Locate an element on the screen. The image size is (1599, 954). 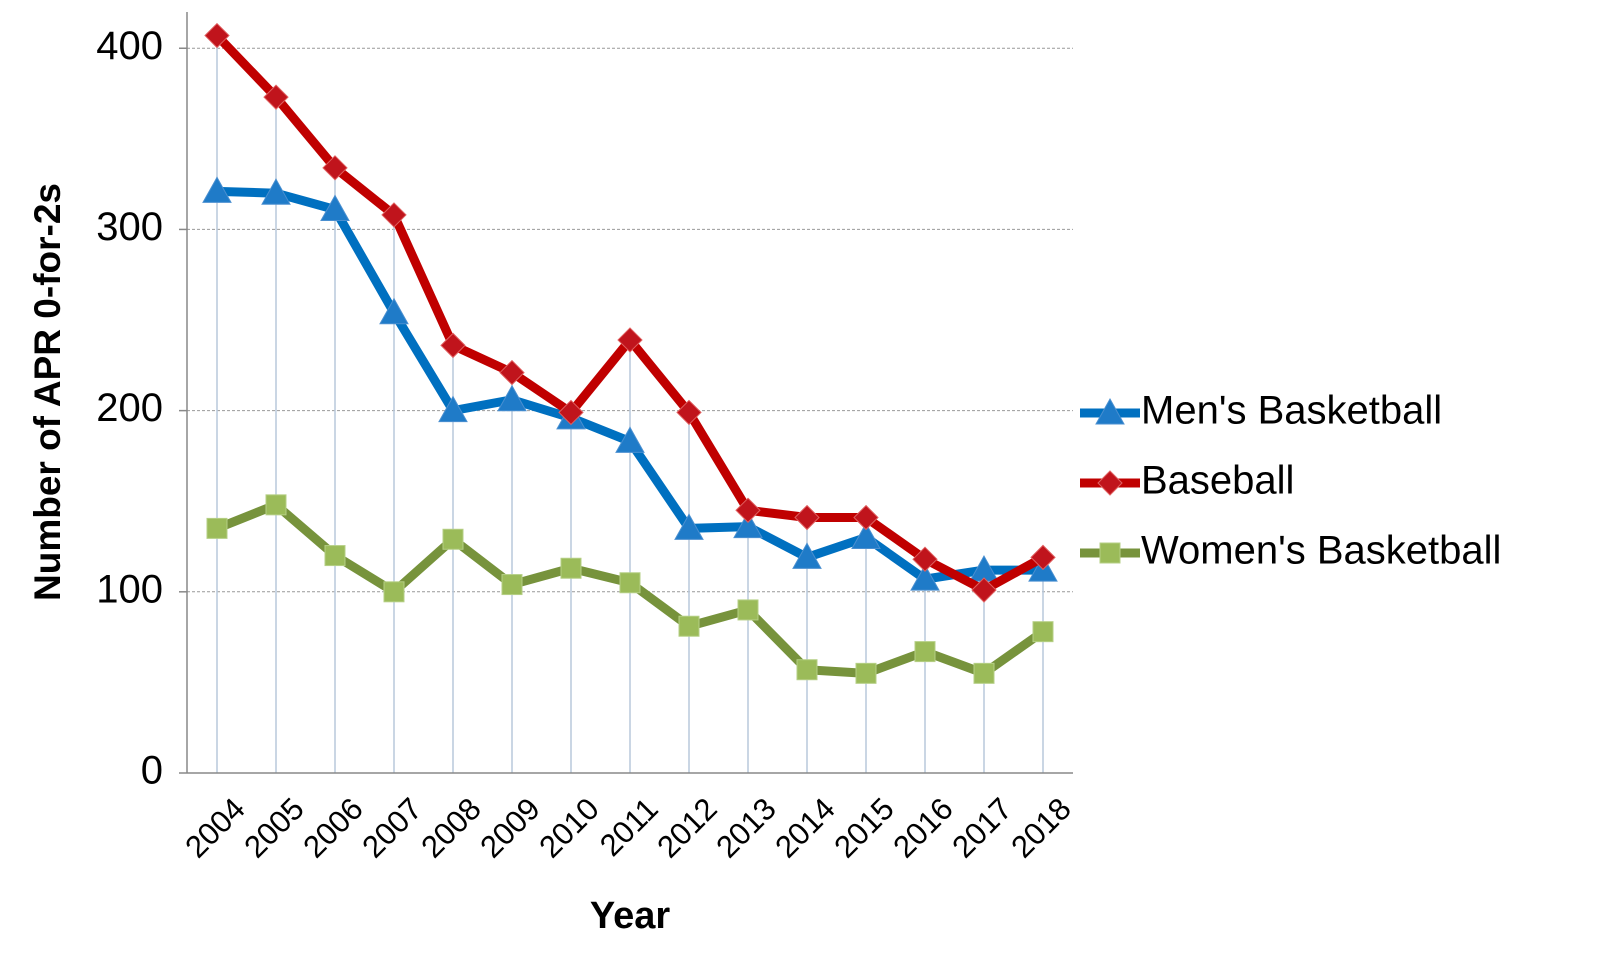
x-tick-label: 2015 is located at coordinates (864, 828).